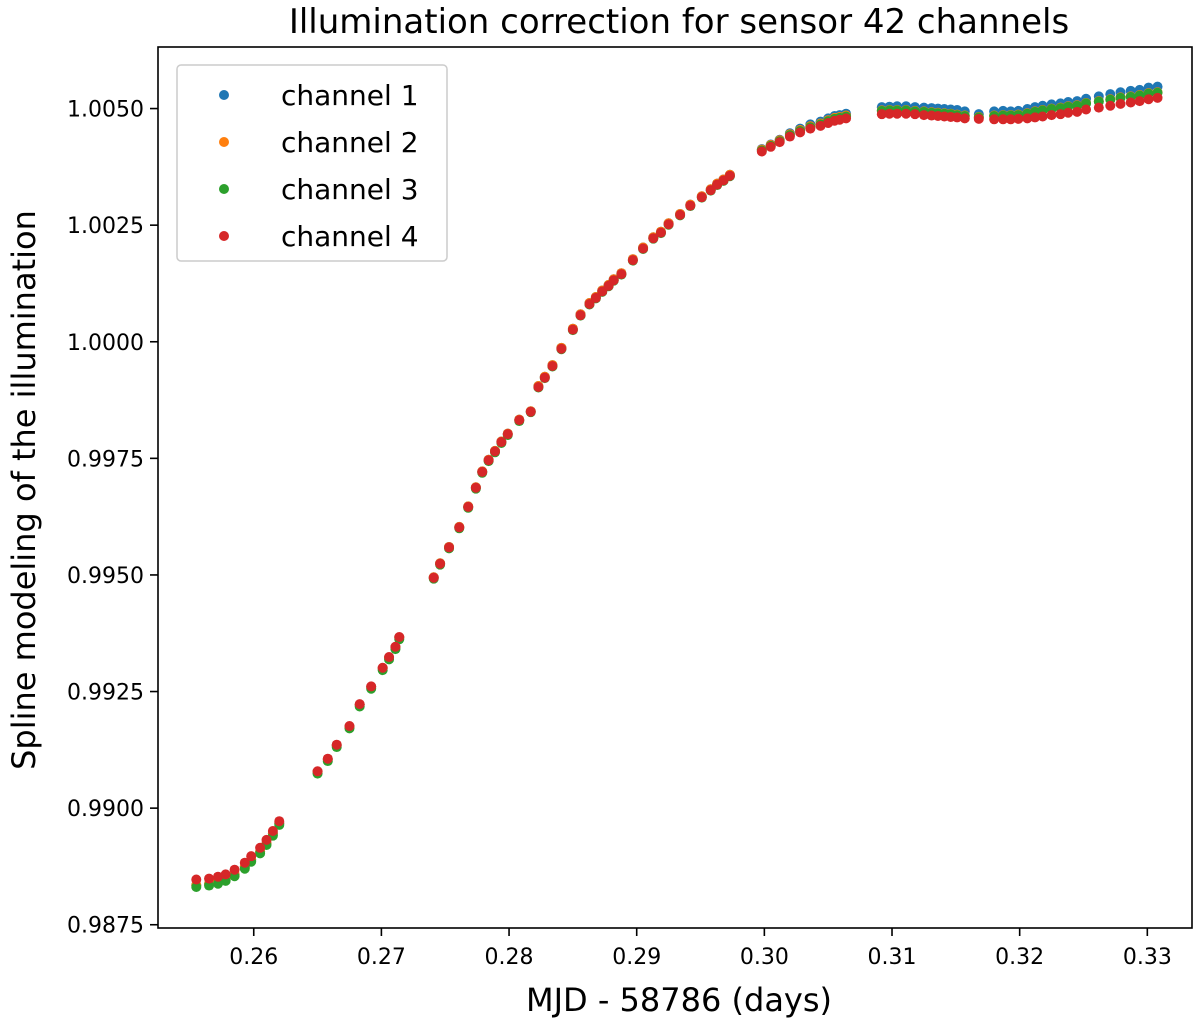  Describe the element at coordinates (1147, 957) in the screenshot. I see `x-tick-label: 0.33` at that location.